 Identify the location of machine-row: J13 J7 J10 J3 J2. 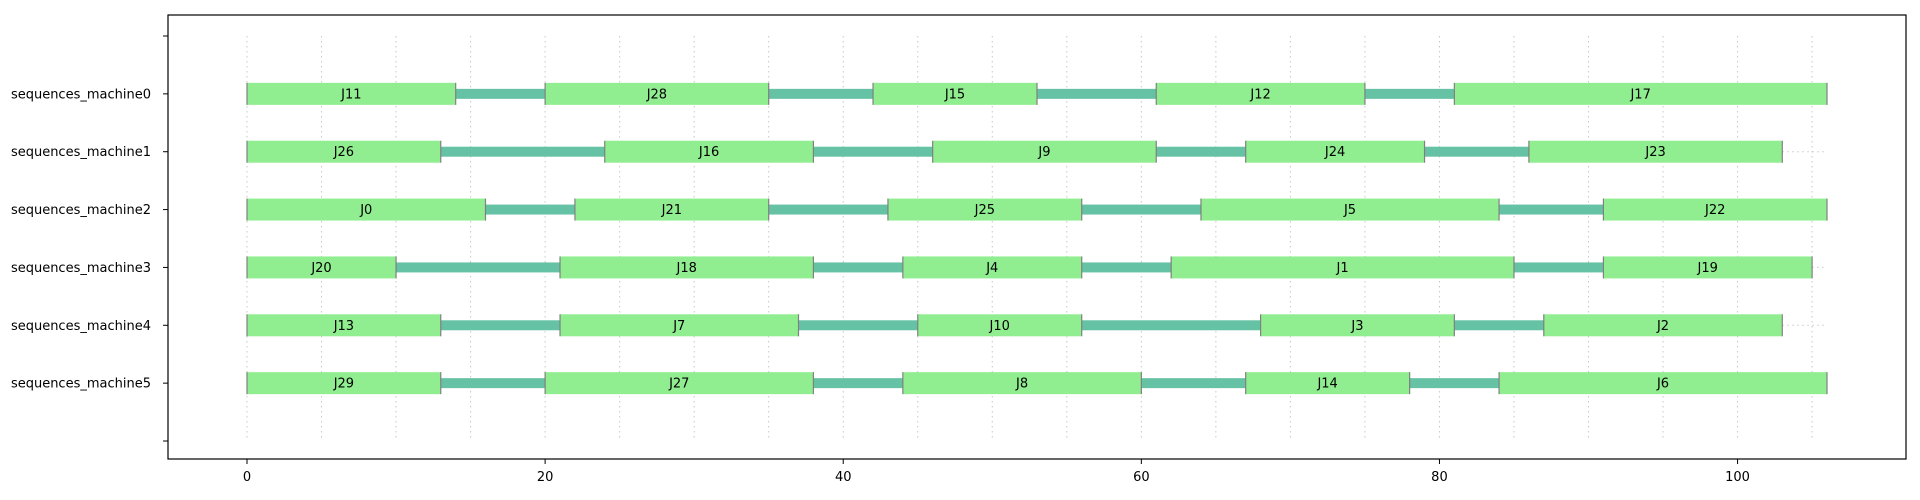
(1036, 325).